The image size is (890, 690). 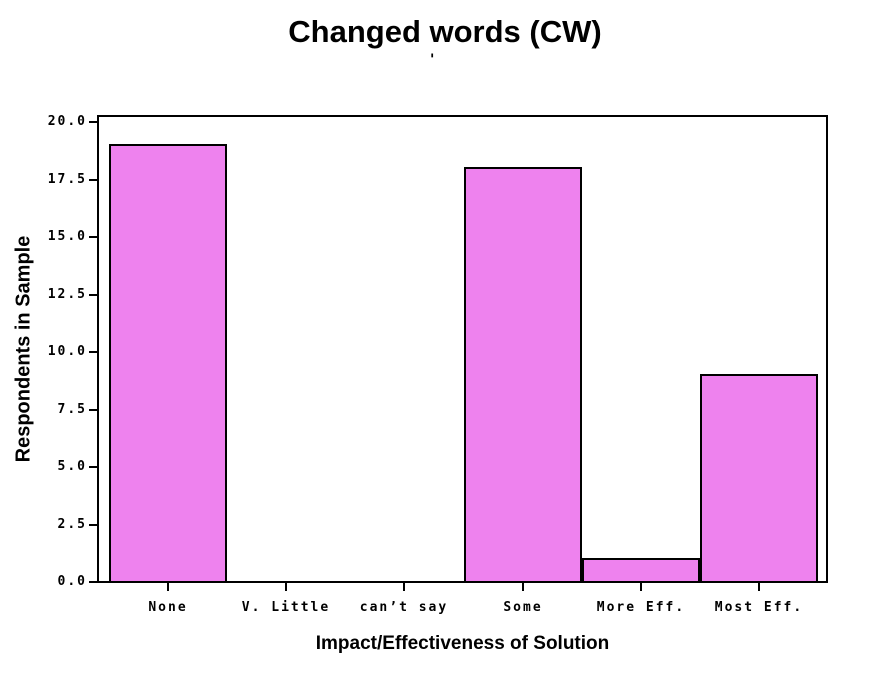 What do you see at coordinates (67, 294) in the screenshot?
I see `y-tick-label: 12.5` at bounding box center [67, 294].